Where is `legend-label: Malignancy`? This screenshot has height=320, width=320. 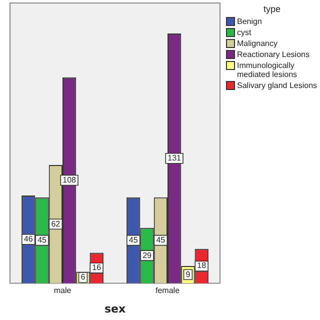 legend-label: Malignancy is located at coordinates (257, 43).